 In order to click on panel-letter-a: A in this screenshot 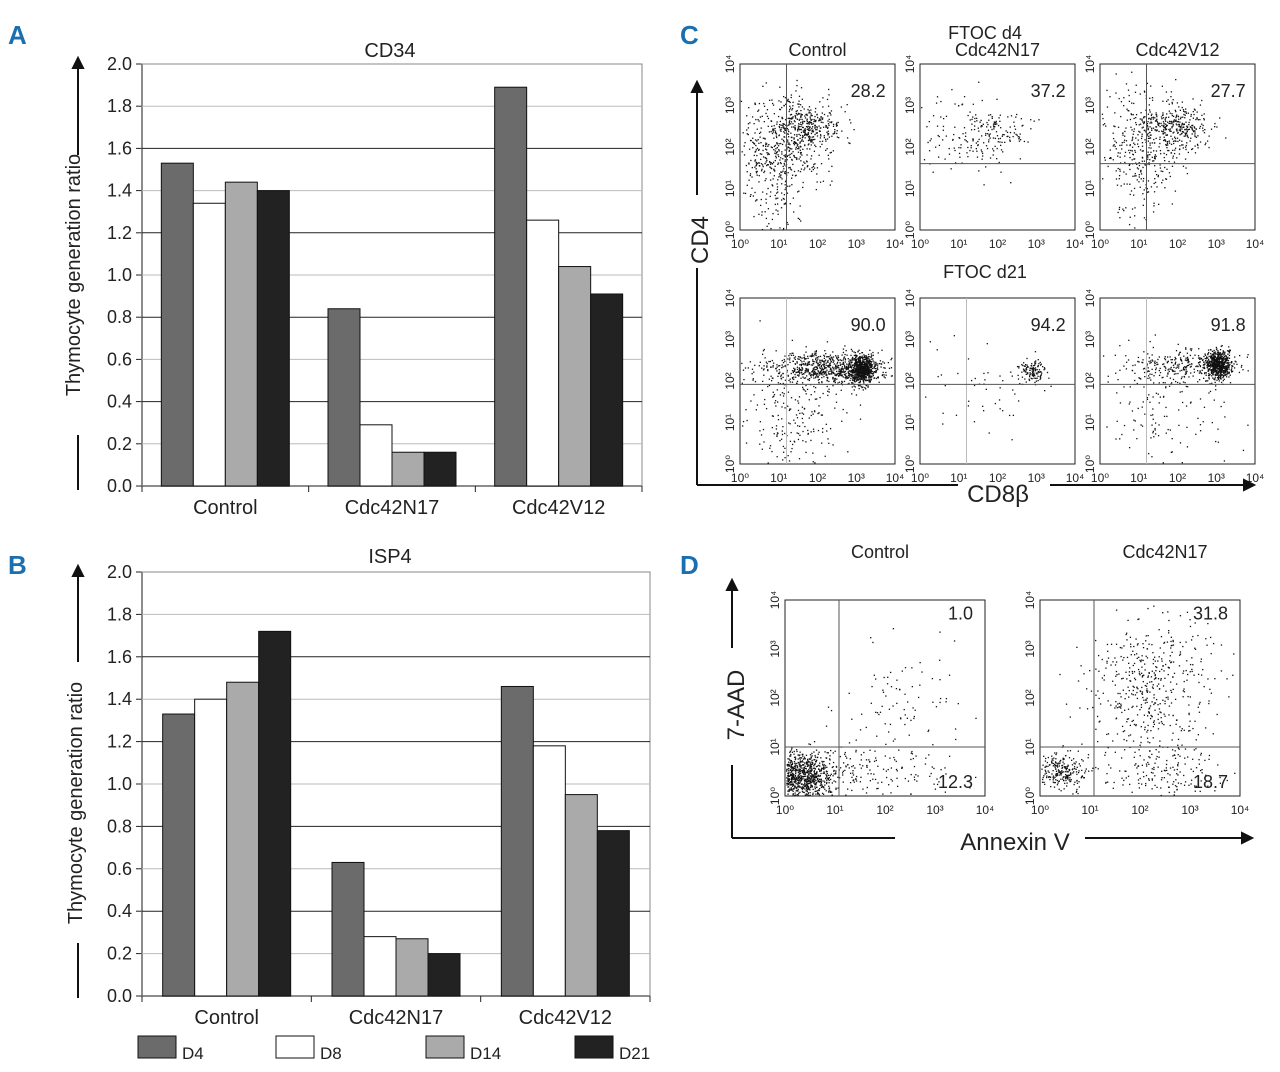, I will do `click(17, 35)`.